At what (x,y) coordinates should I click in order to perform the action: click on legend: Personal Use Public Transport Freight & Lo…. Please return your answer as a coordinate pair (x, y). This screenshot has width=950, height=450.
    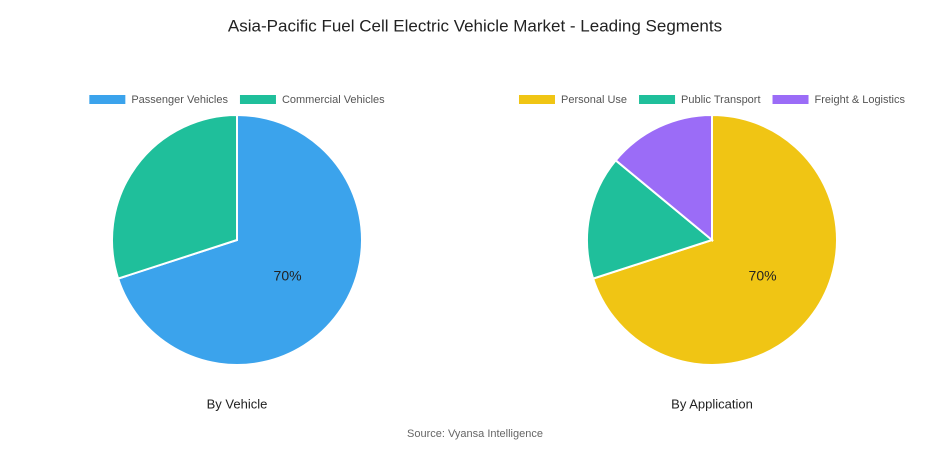
    Looking at the image, I should click on (712, 100).